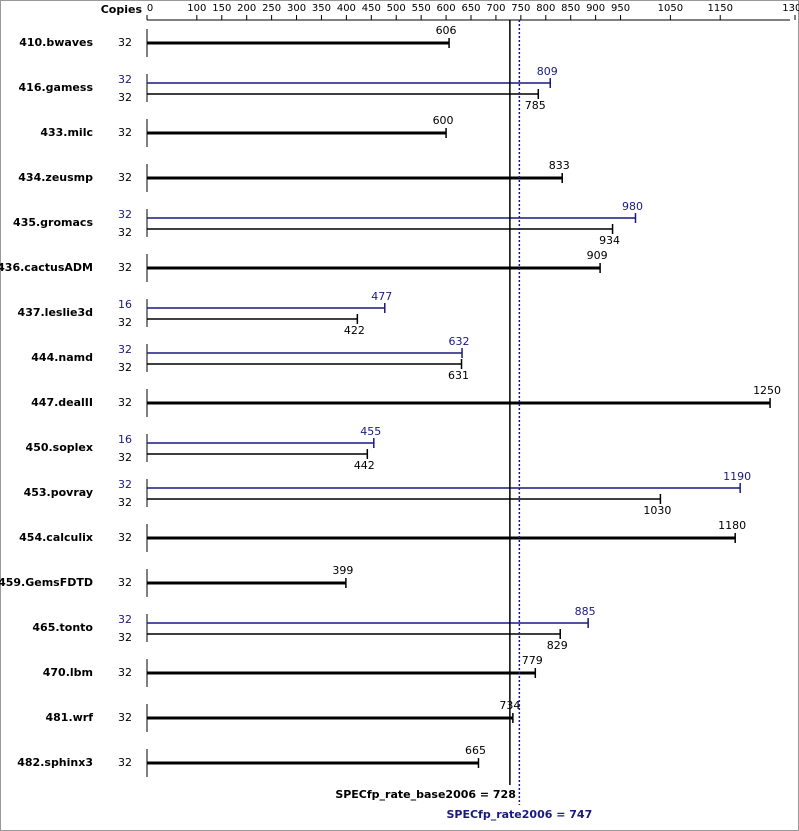  Describe the element at coordinates (670, 8) in the screenshot. I see `x-tick-label: 1050` at that location.